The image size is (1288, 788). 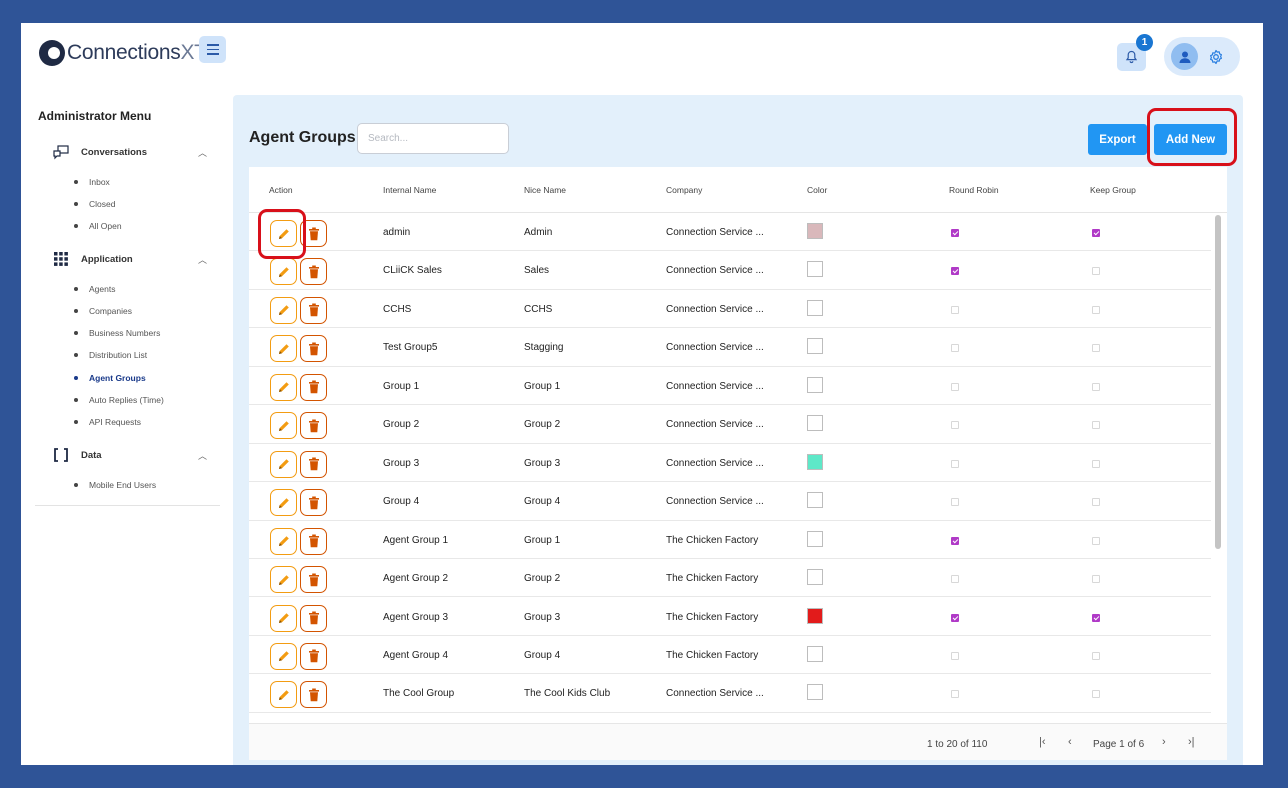 What do you see at coordinates (1042, 742) in the screenshot?
I see `first-page-icon: |‹` at bounding box center [1042, 742].